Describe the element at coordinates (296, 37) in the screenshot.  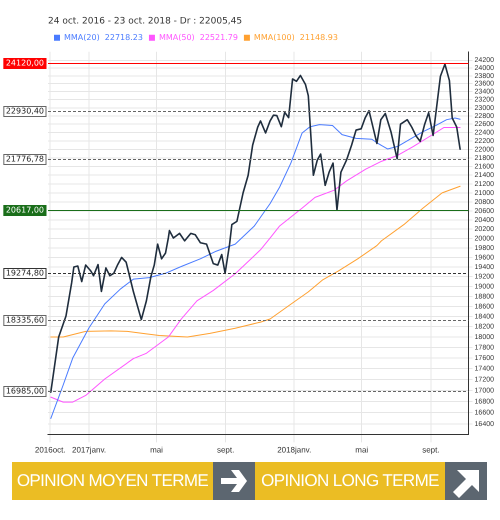
I see `legend-label: MMA(100) 21148.93` at that location.